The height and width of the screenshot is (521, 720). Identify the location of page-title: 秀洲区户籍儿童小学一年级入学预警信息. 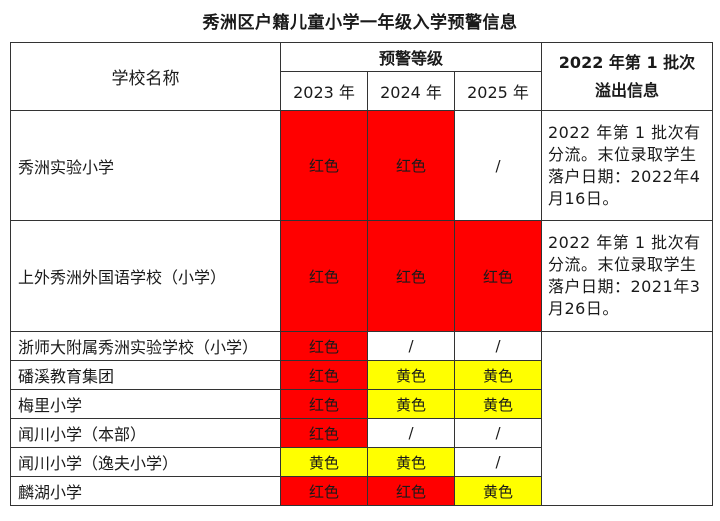
(360, 23).